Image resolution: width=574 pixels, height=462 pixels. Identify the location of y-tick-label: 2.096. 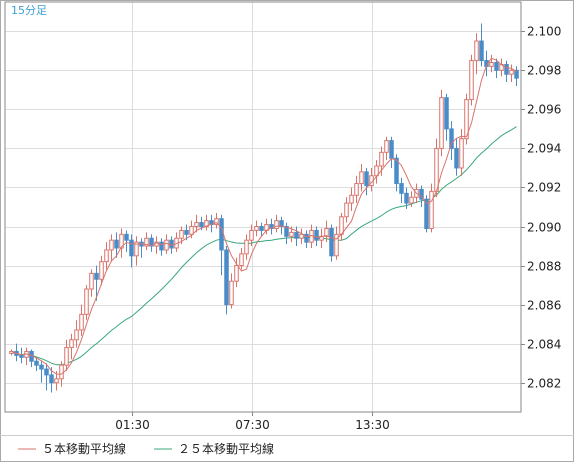
(544, 110).